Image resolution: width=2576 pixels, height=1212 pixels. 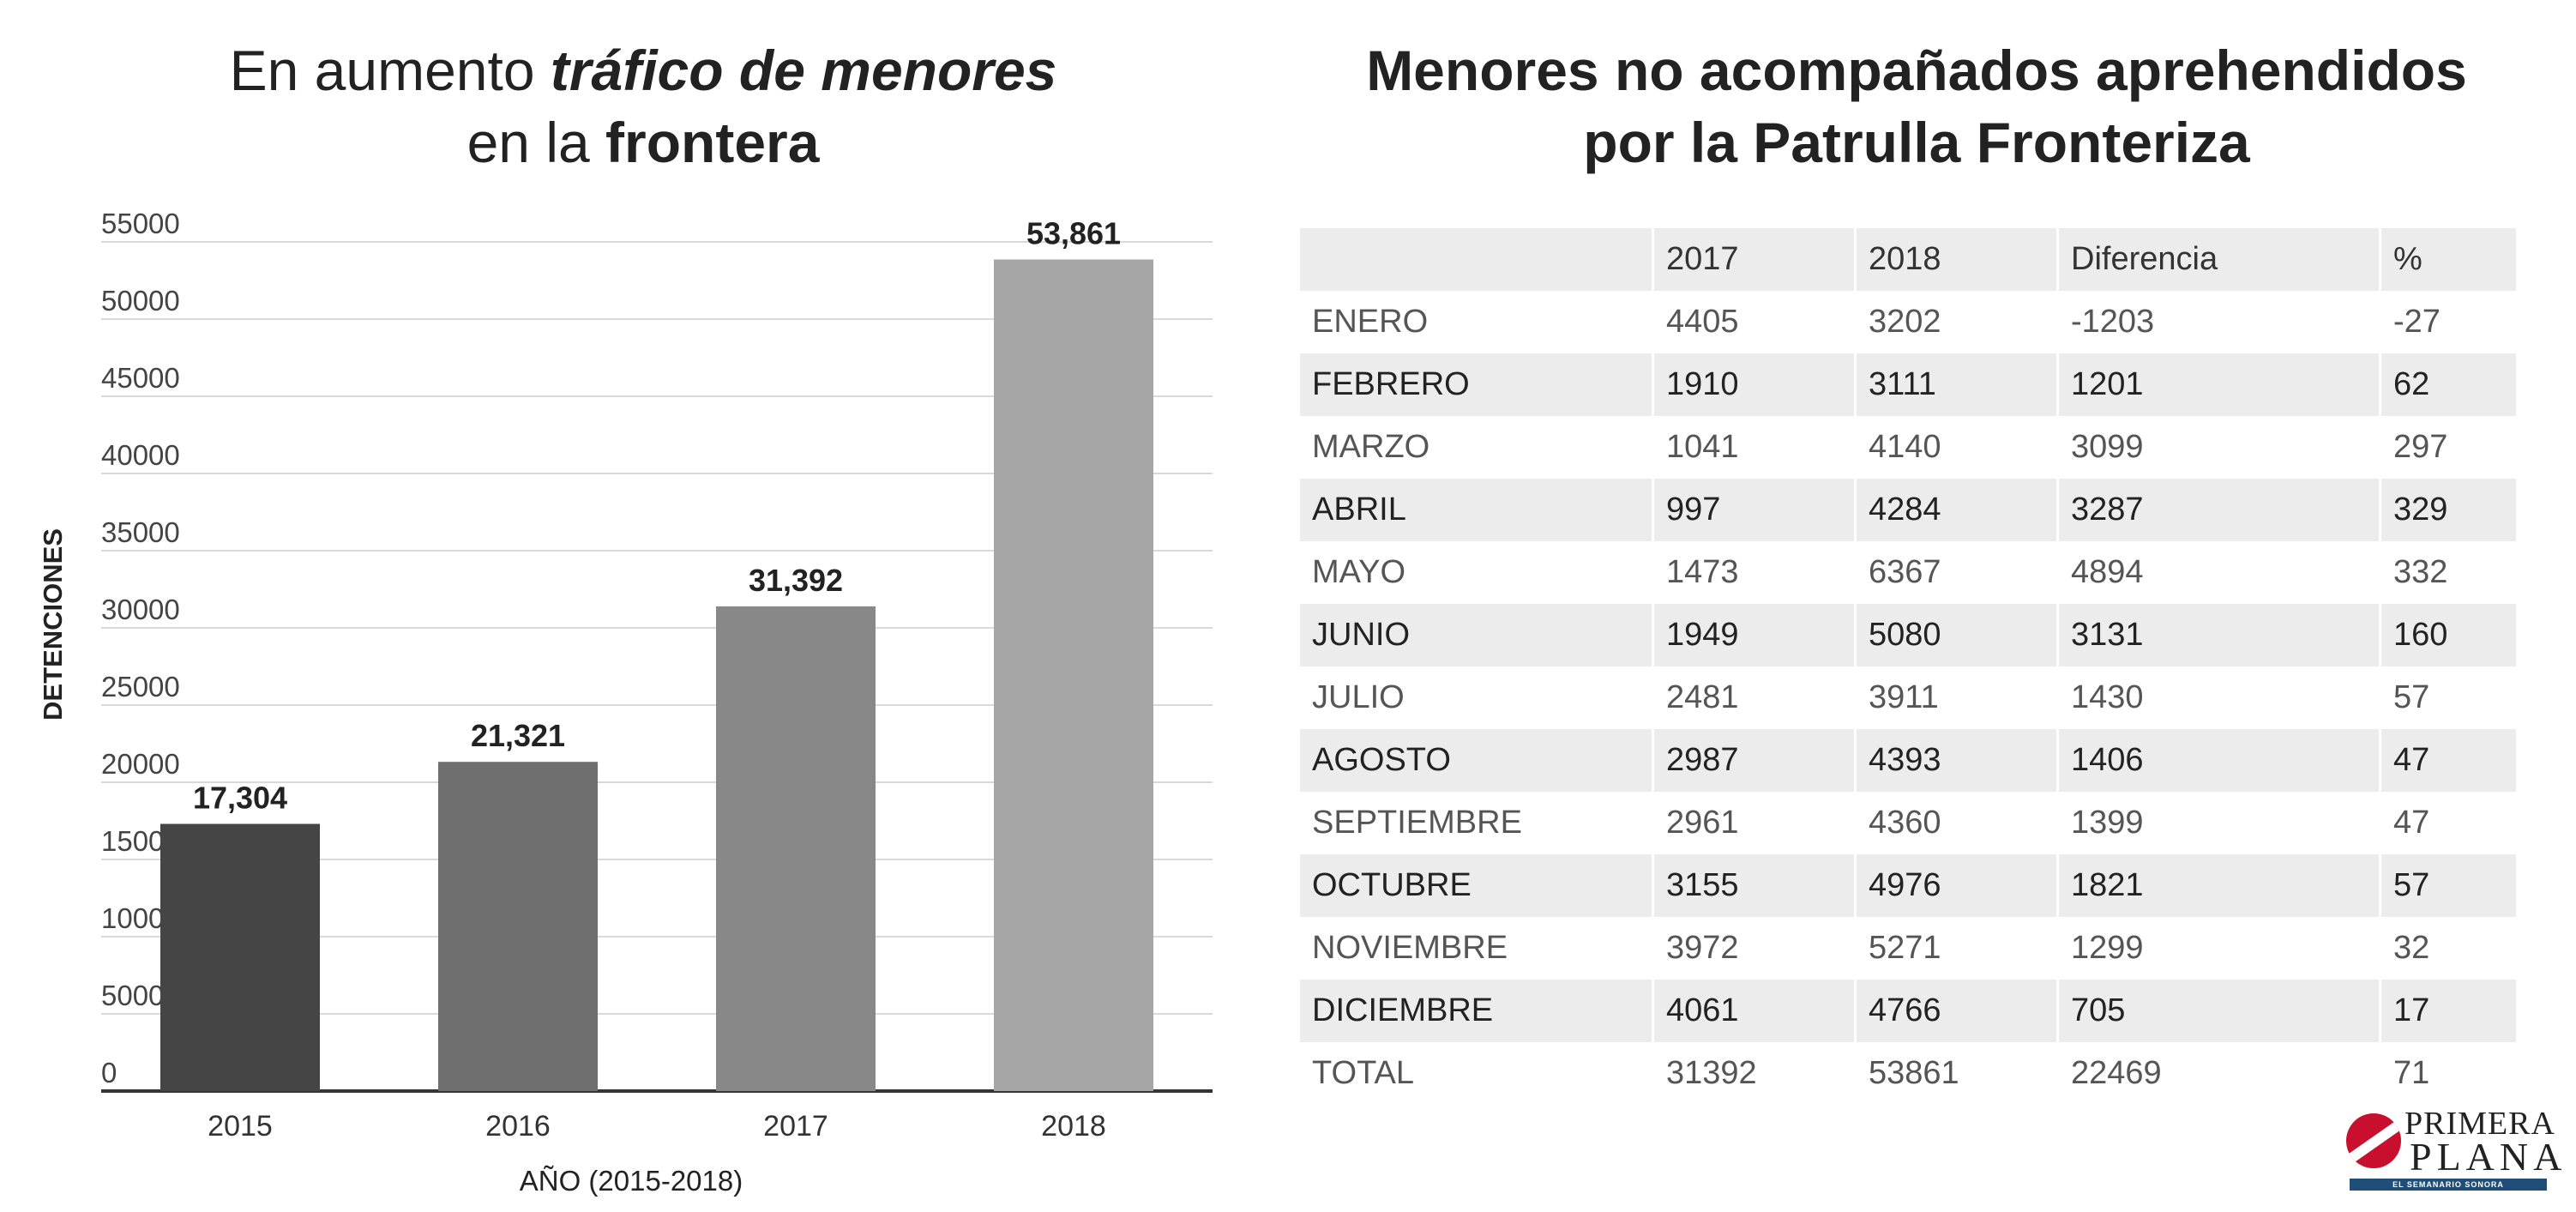 What do you see at coordinates (1371, 447) in the screenshot?
I see `table-cell: MARZO` at bounding box center [1371, 447].